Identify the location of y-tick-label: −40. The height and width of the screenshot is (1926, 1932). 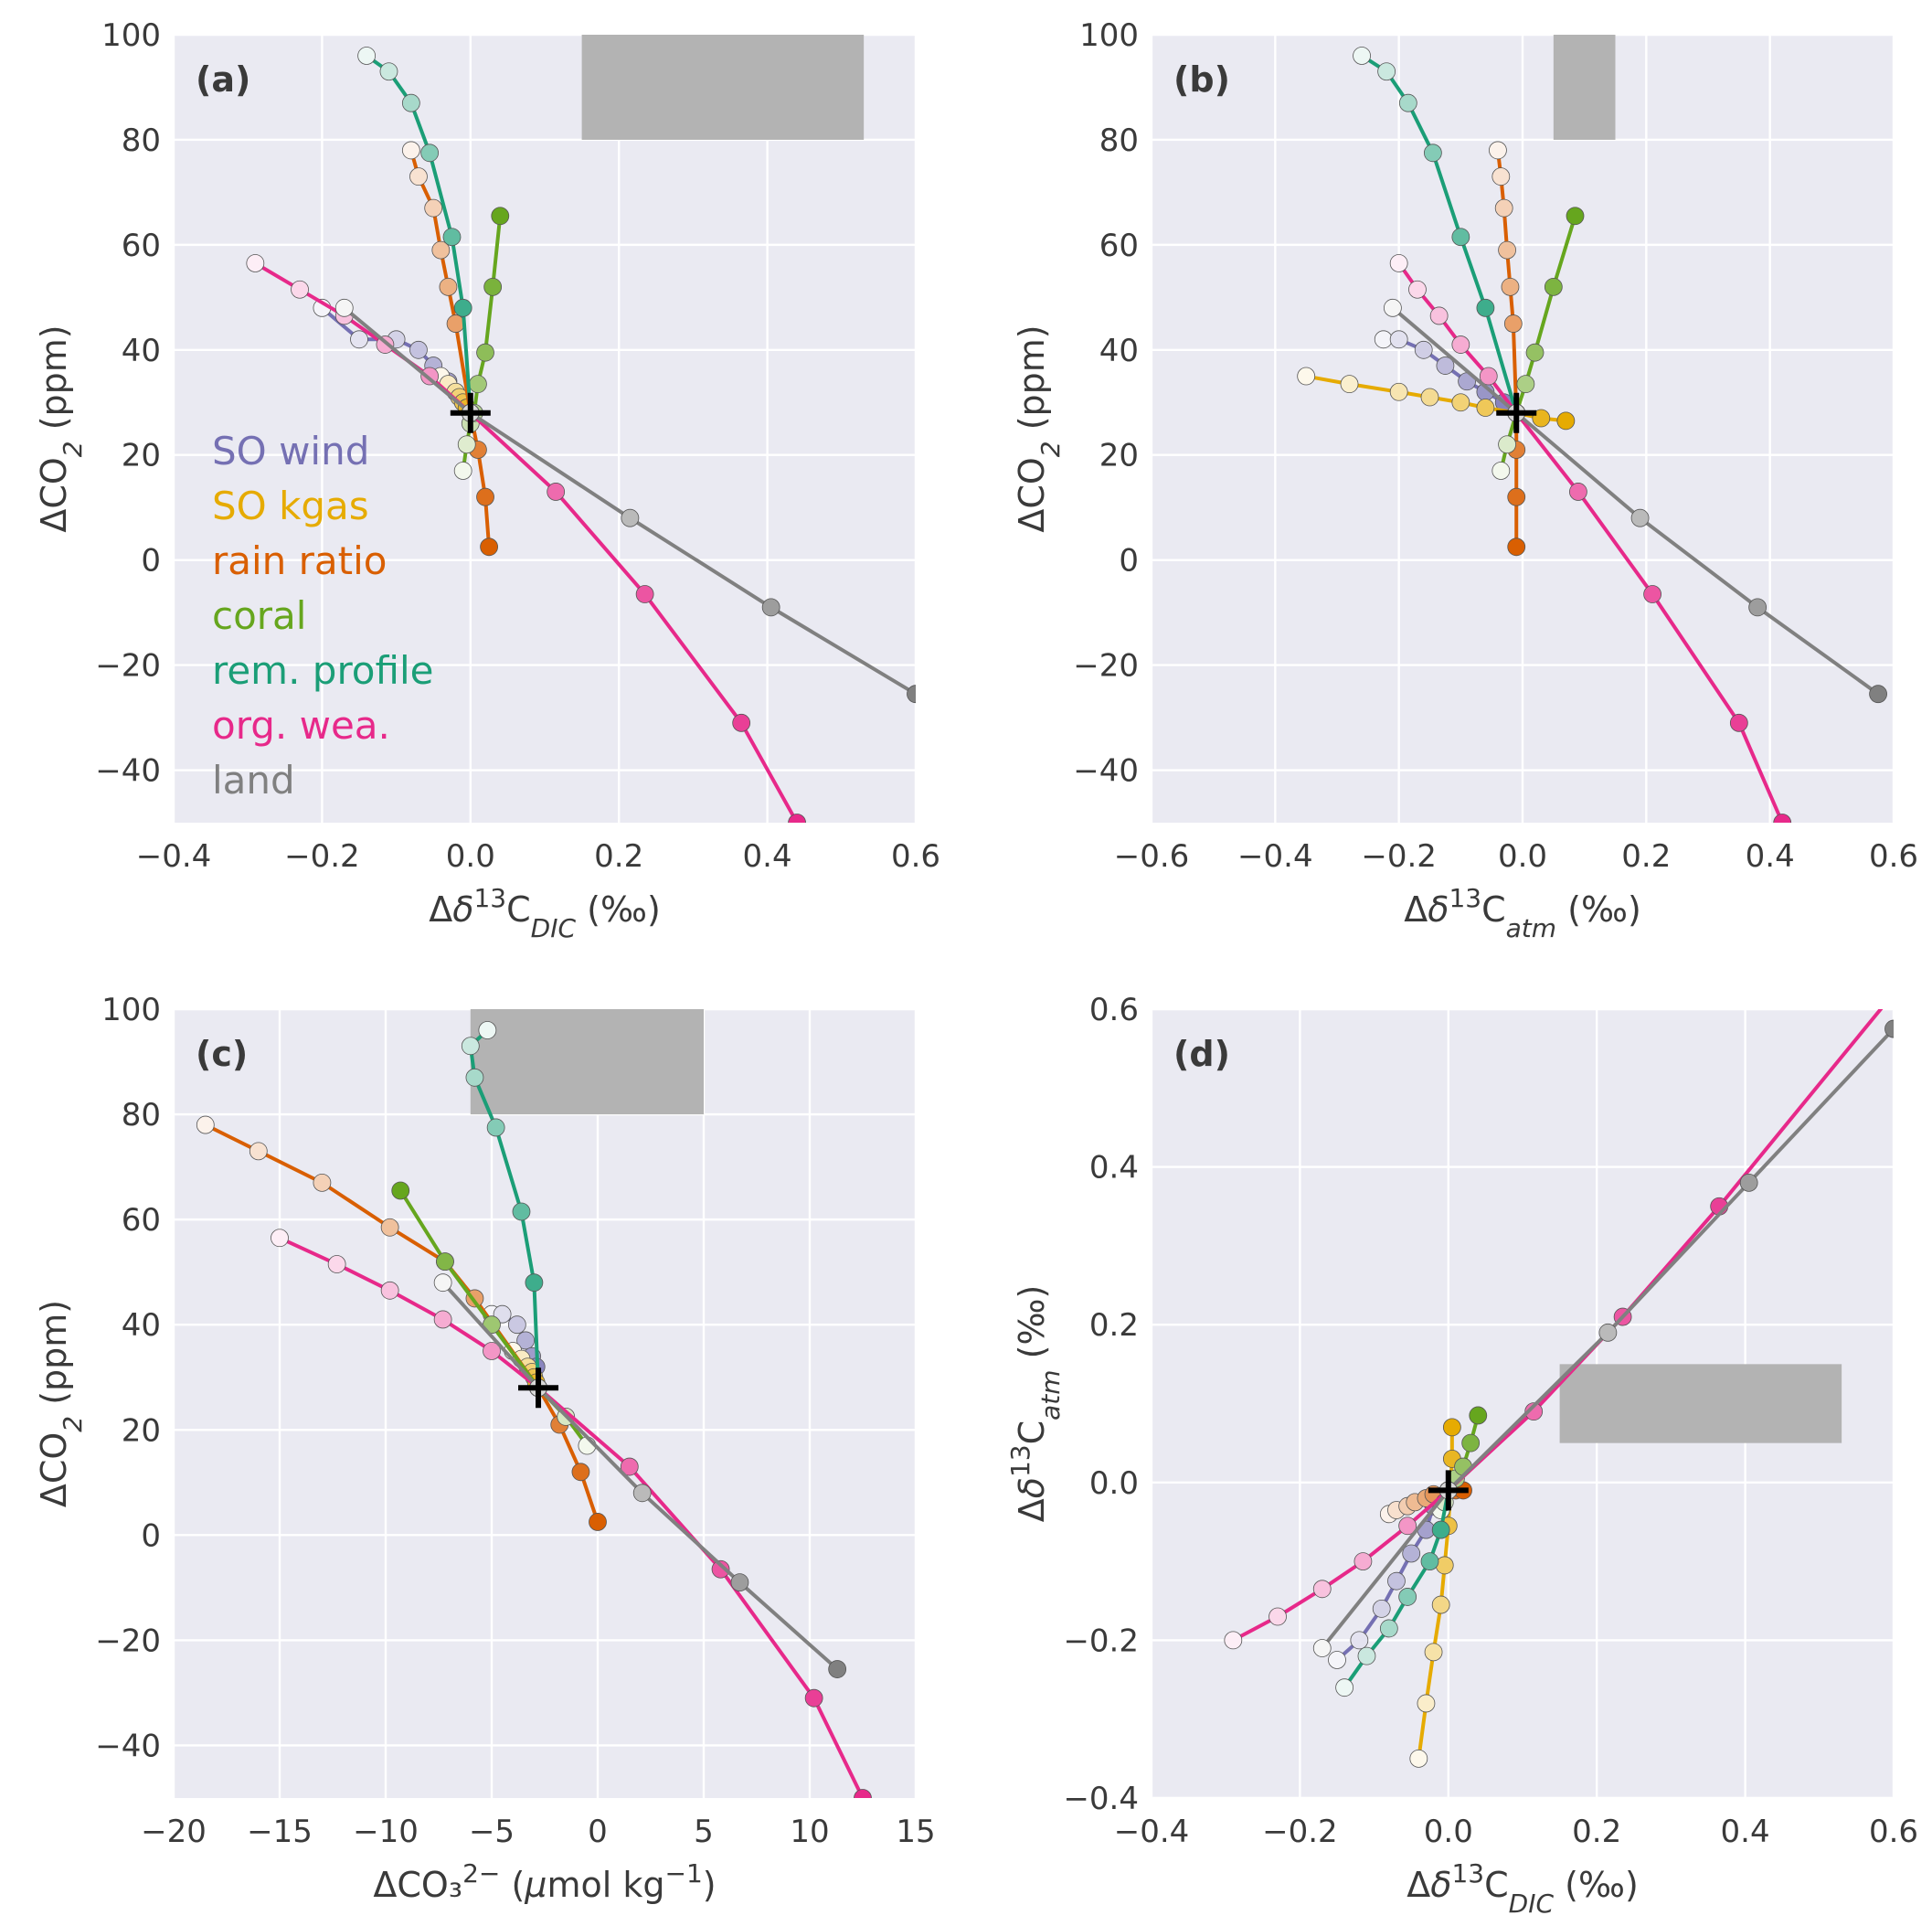
(1106, 771).